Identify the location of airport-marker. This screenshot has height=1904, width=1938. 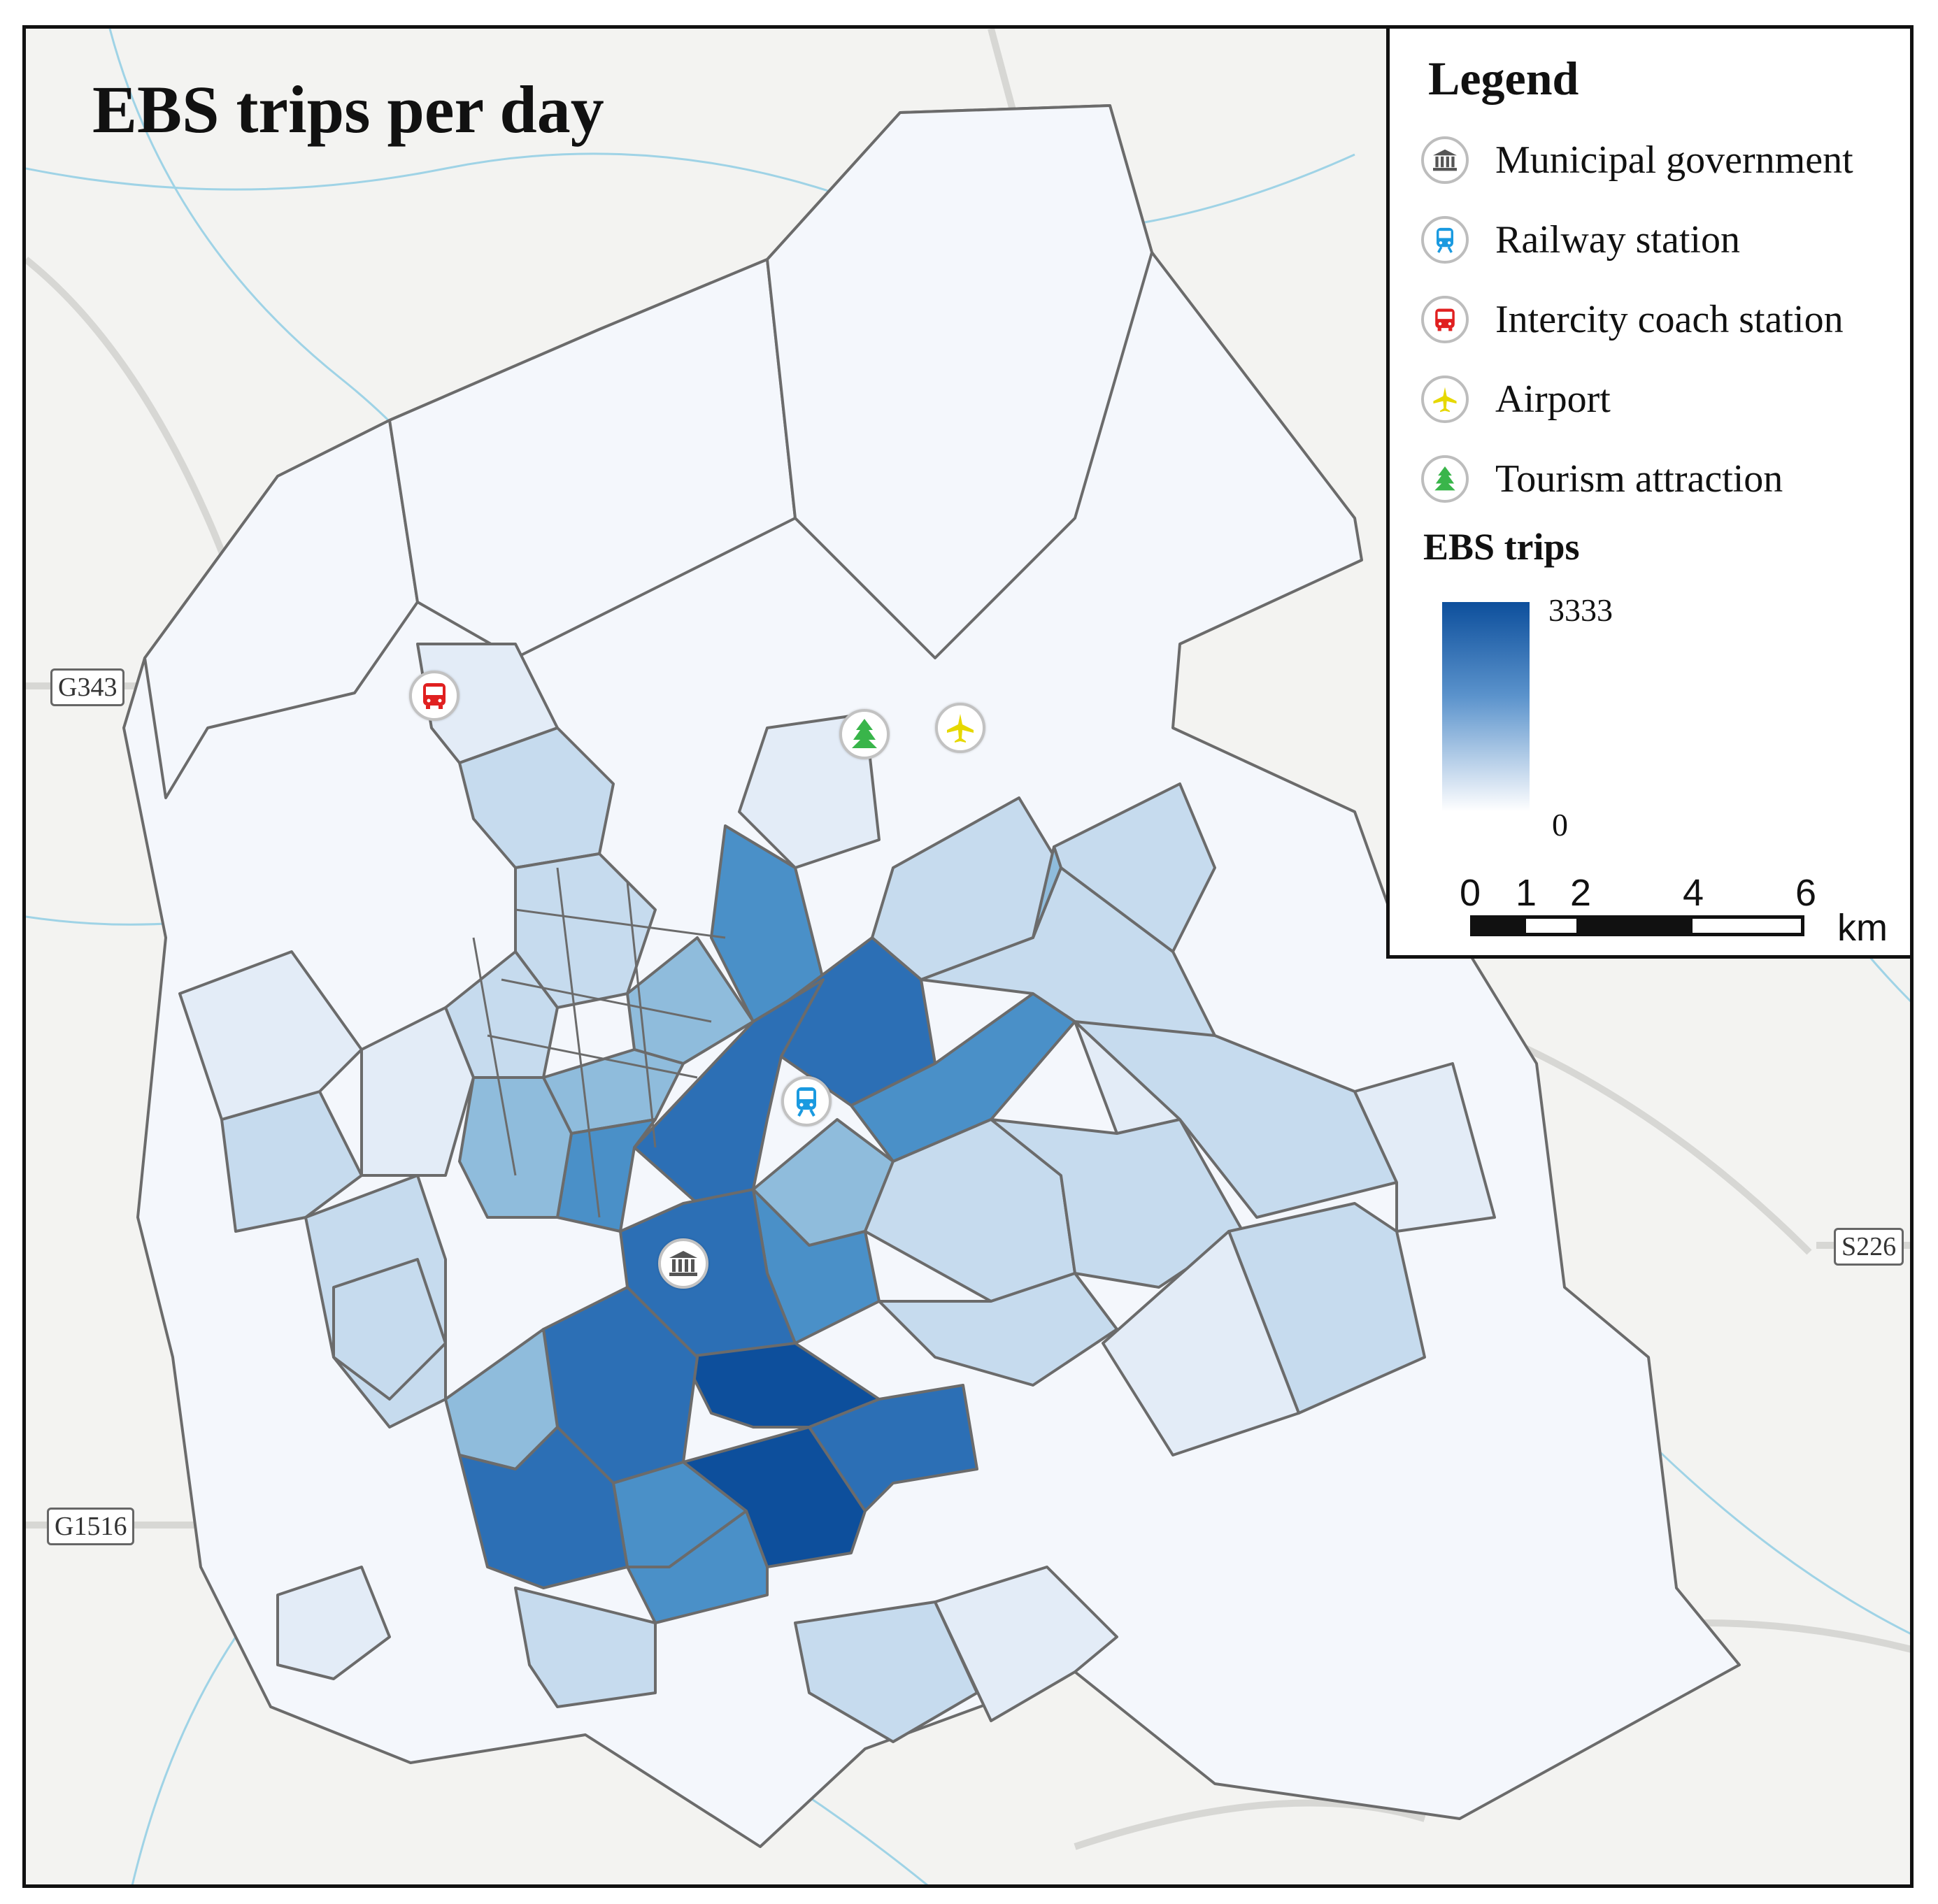
(960, 728).